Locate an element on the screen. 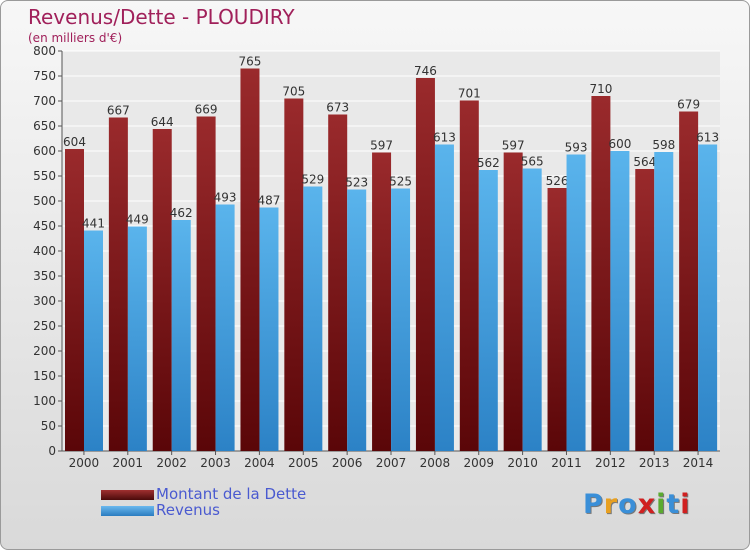  x-tick-label: 2014 is located at coordinates (698, 463).